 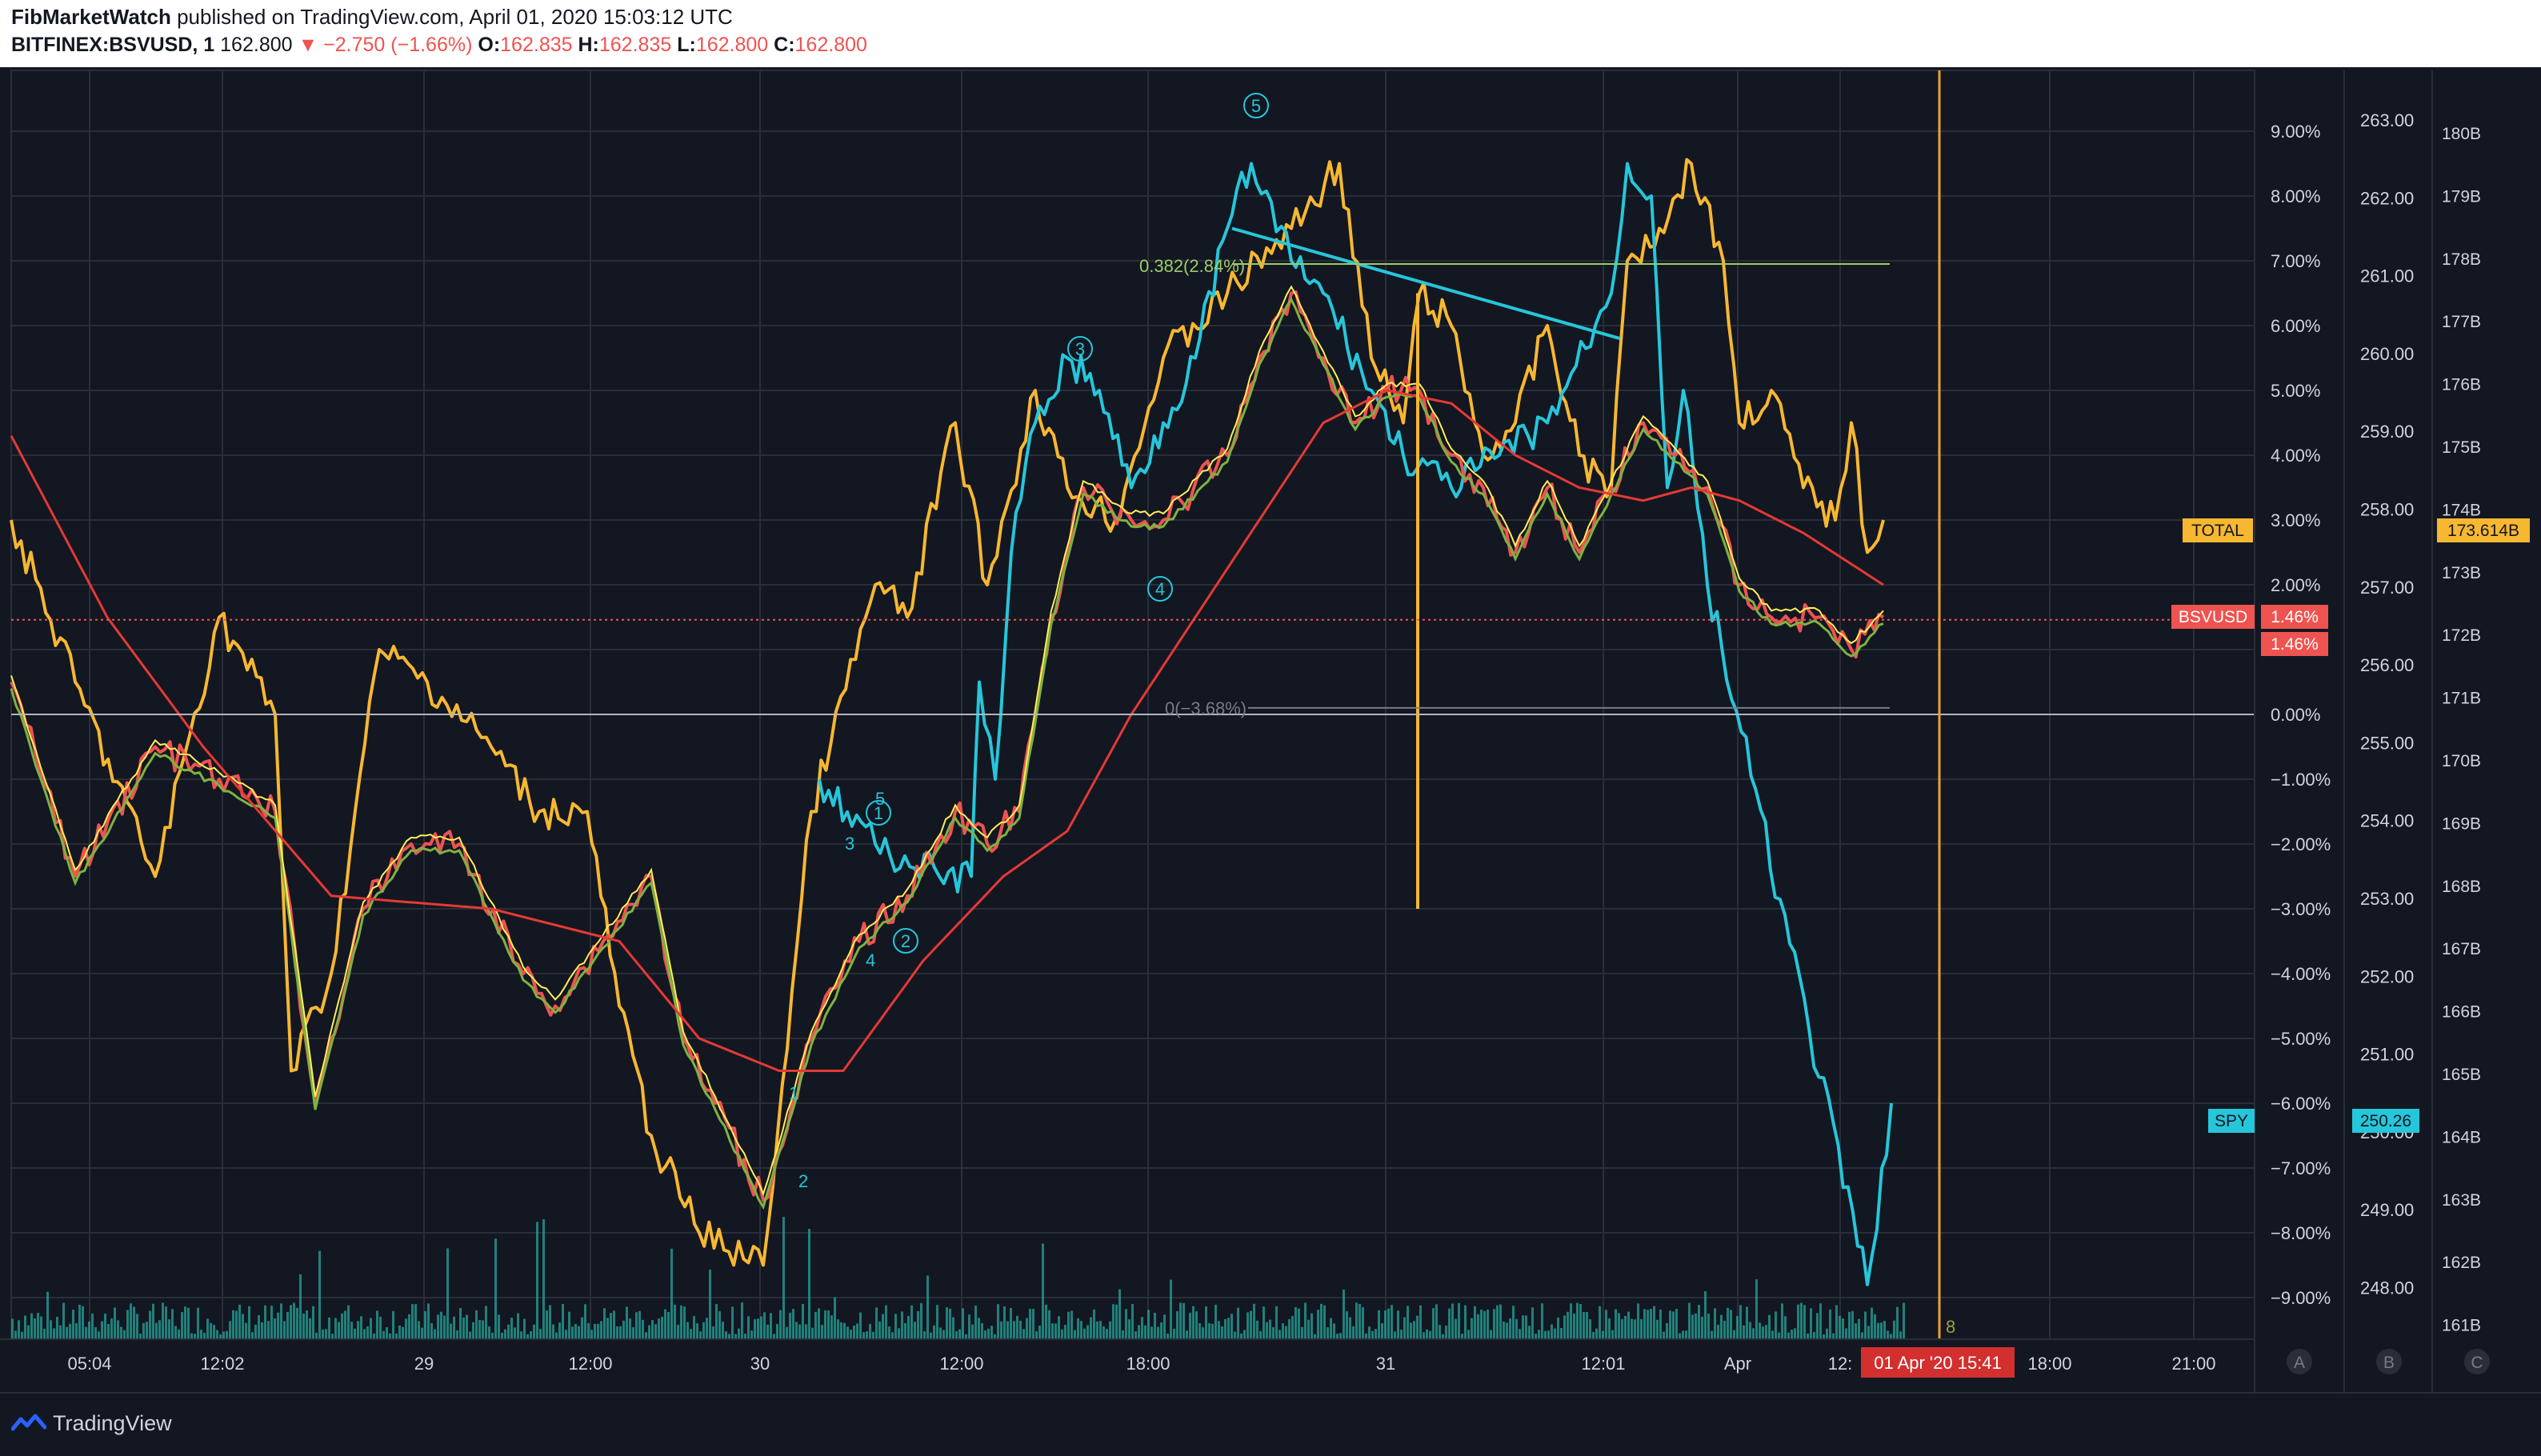 What do you see at coordinates (2295, 196) in the screenshot?
I see `percent-tick: 8.00%` at bounding box center [2295, 196].